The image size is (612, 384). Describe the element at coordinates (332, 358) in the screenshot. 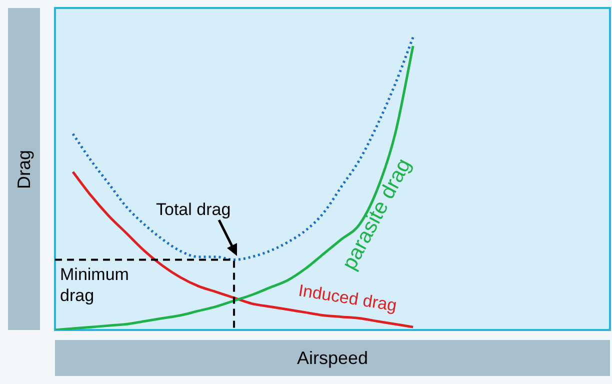

I see `x-axis-title: Airspeed` at that location.